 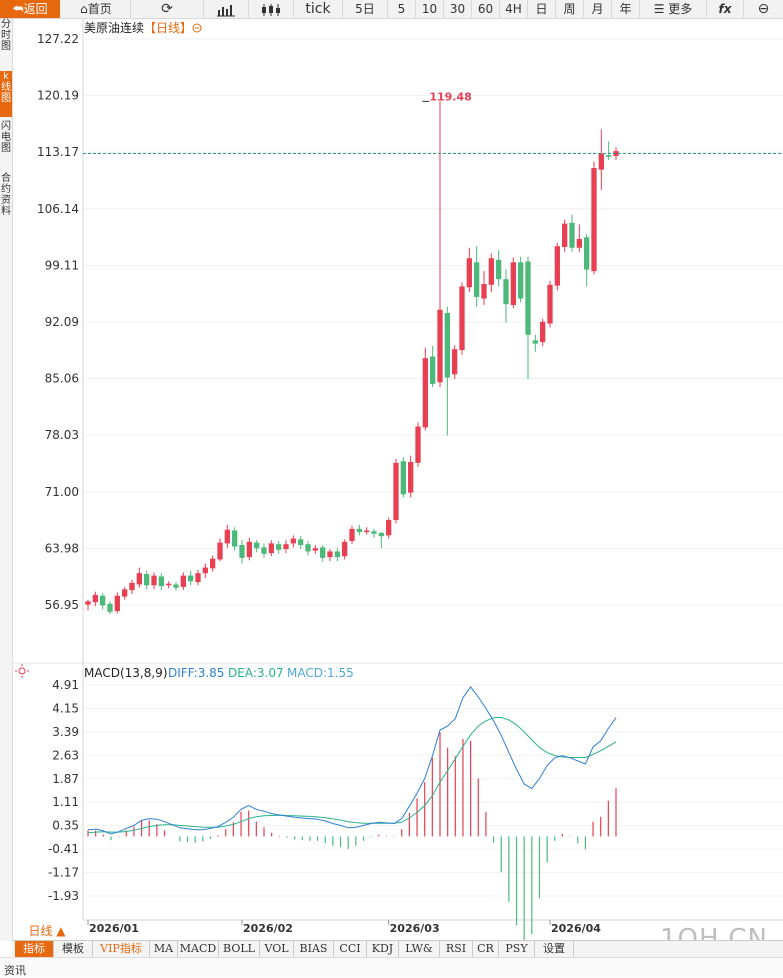 I want to click on x-tick-label: 2026/01, so click(x=114, y=928).